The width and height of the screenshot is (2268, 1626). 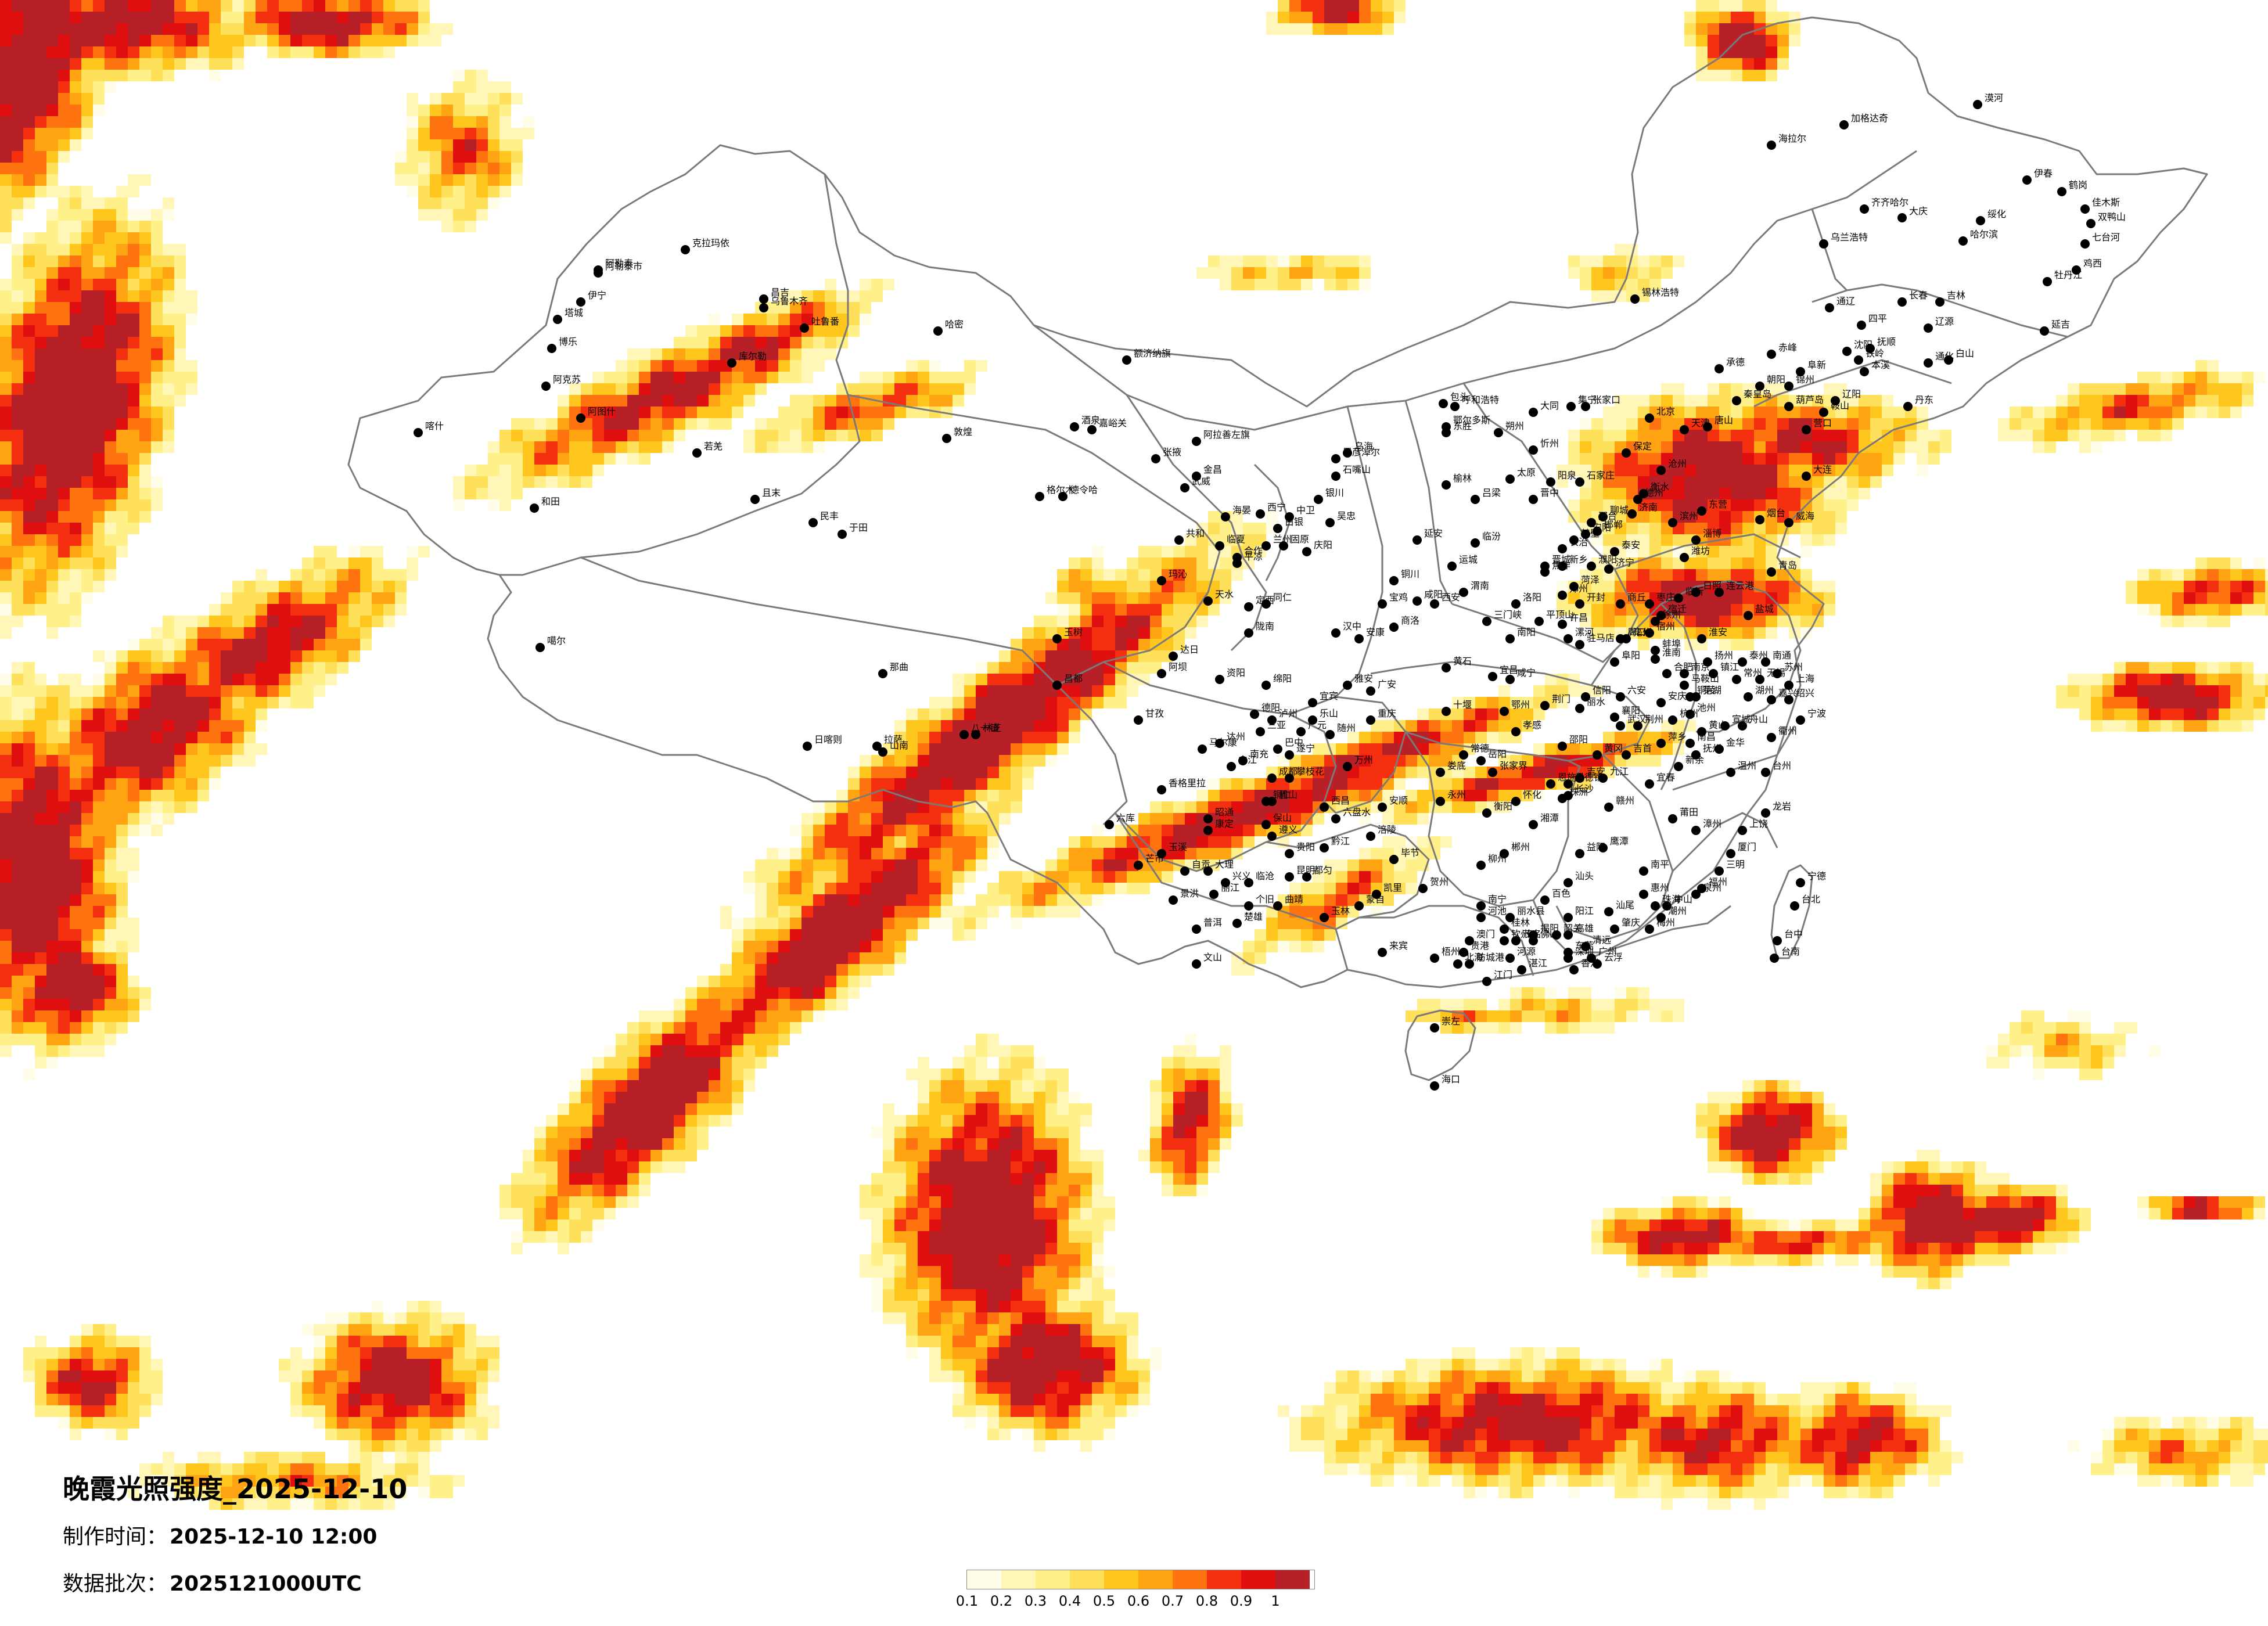 I want to click on city-marker: 香格里拉, so click(x=1181, y=786).